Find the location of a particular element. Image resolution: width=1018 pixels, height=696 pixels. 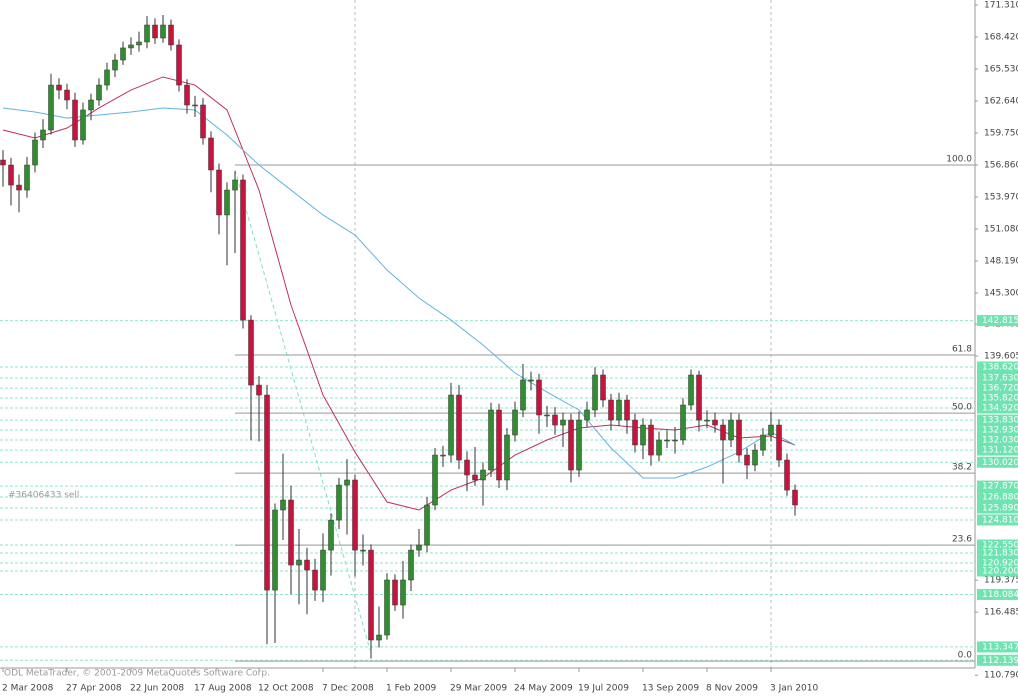

fib-label: 100.0 is located at coordinates (959, 160).